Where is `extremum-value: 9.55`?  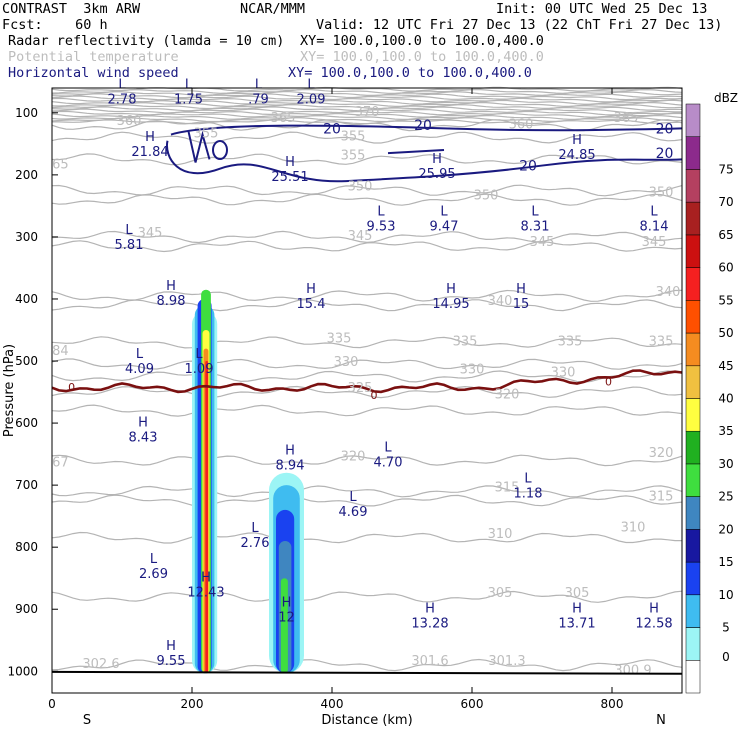
extremum-value: 9.55 is located at coordinates (171, 661).